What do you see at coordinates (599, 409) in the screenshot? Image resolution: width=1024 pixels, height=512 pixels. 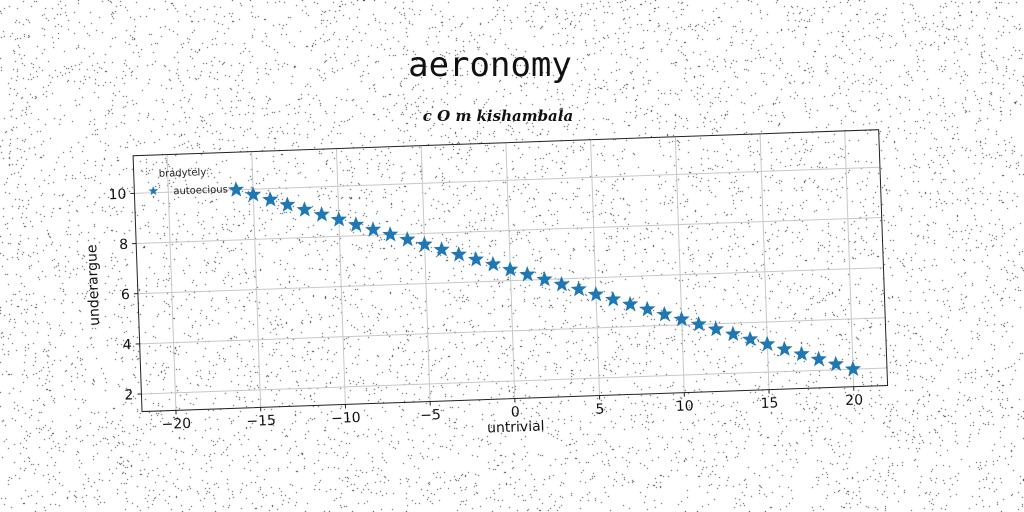 I see `x-tick-label: 5` at bounding box center [599, 409].